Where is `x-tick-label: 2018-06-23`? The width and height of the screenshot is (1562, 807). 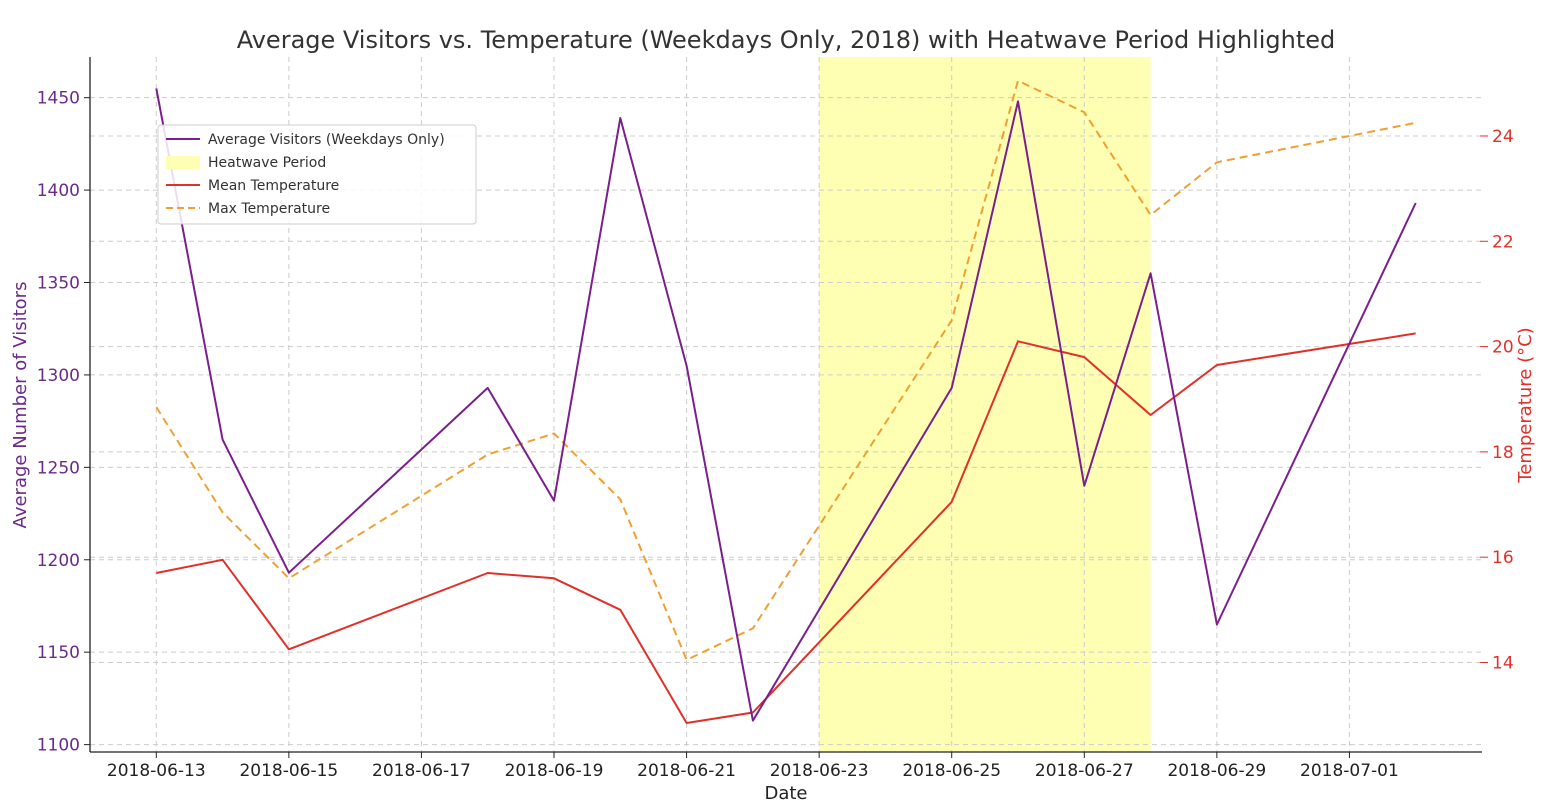
x-tick-label: 2018-06-23 is located at coordinates (819, 771).